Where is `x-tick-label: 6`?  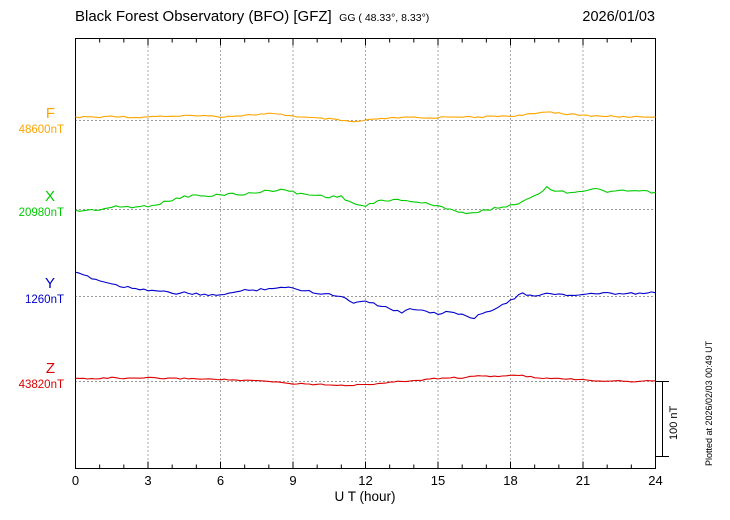 x-tick-label: 6 is located at coordinates (220, 480).